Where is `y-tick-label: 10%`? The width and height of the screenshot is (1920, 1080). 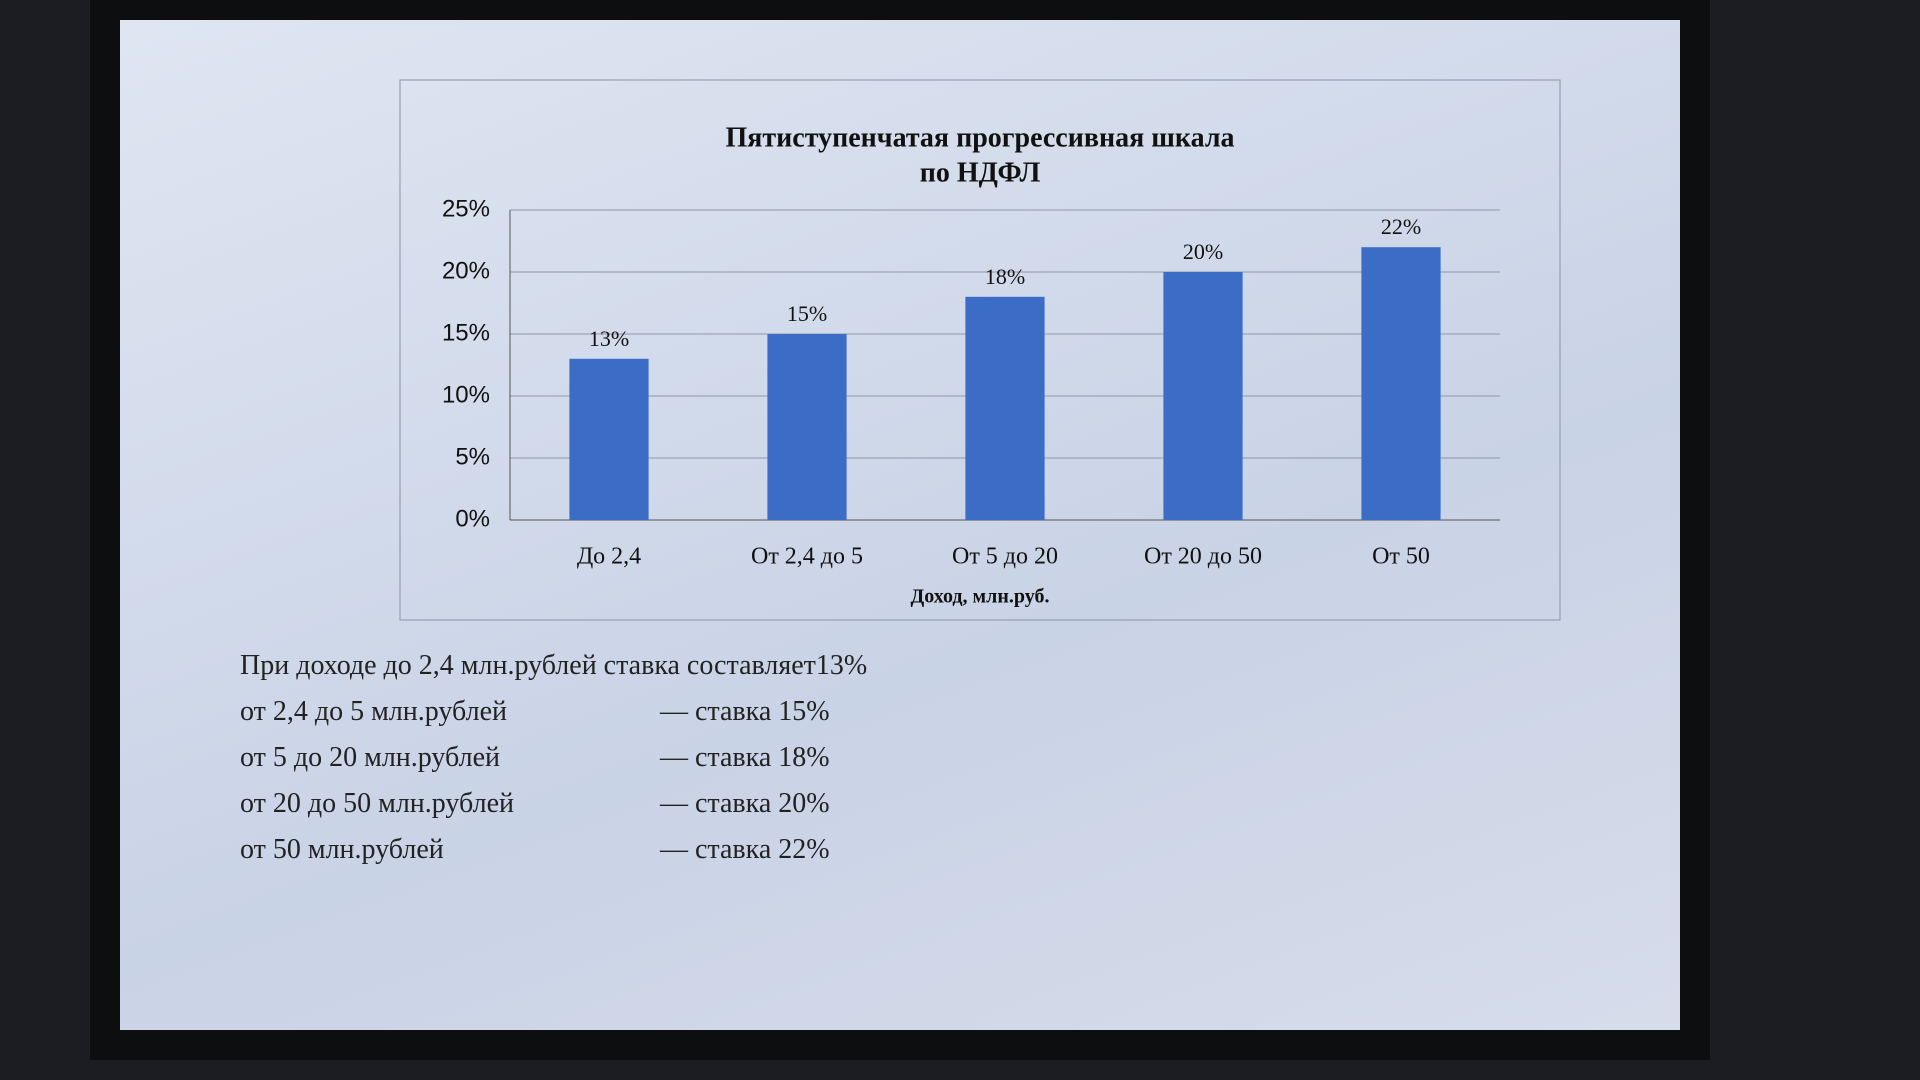
y-tick-label: 10% is located at coordinates (466, 394).